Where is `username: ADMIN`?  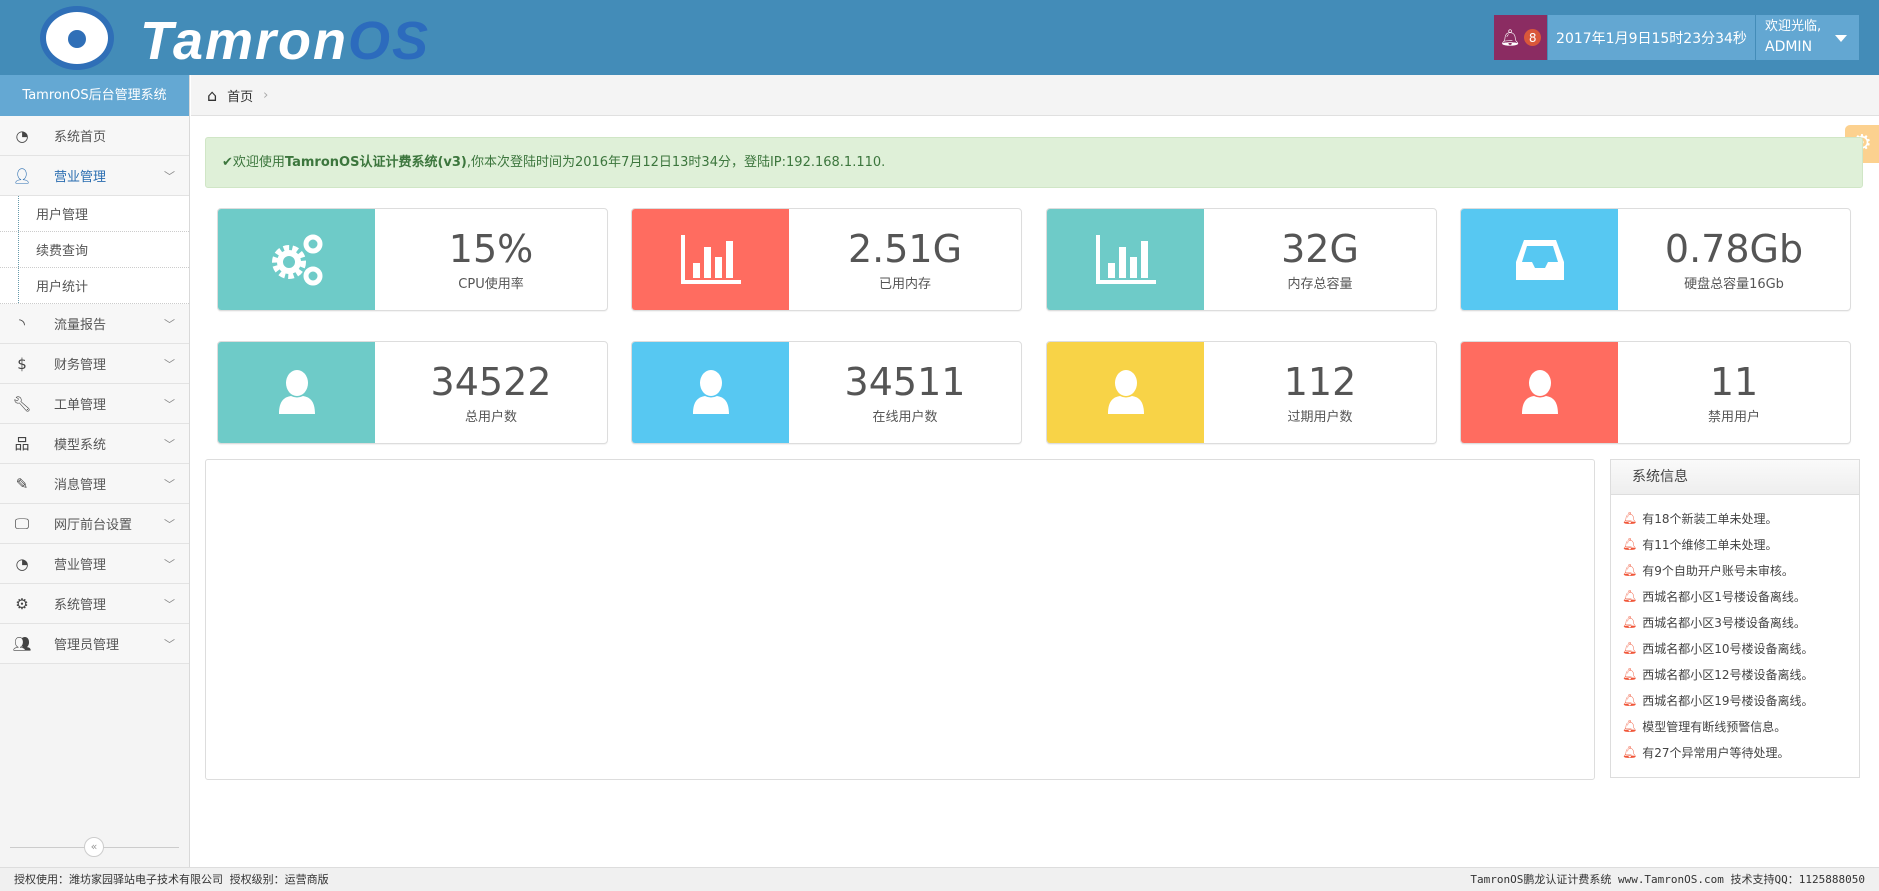
username: ADMIN is located at coordinates (1789, 47).